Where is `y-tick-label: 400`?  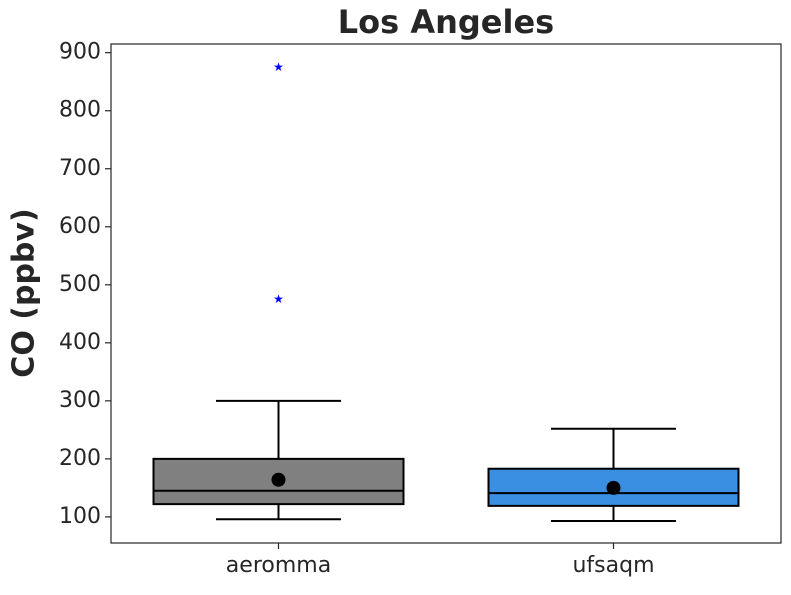
y-tick-label: 400 is located at coordinates (80, 342).